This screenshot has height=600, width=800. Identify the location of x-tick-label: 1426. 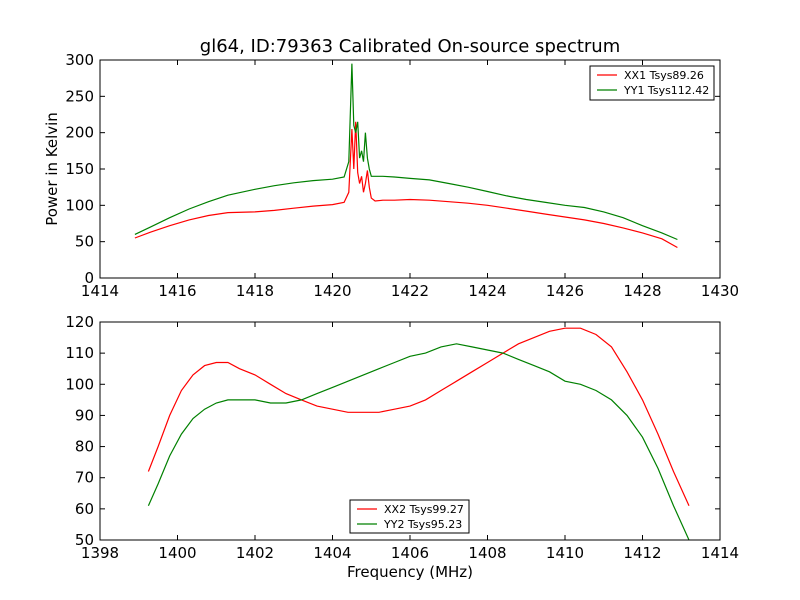
(565, 291).